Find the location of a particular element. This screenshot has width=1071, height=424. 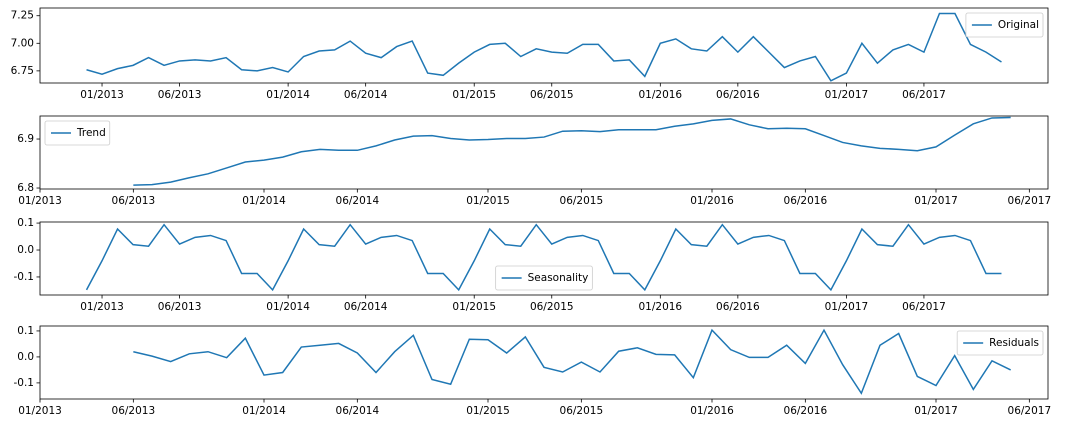

legend: Seasonality is located at coordinates (544, 278).